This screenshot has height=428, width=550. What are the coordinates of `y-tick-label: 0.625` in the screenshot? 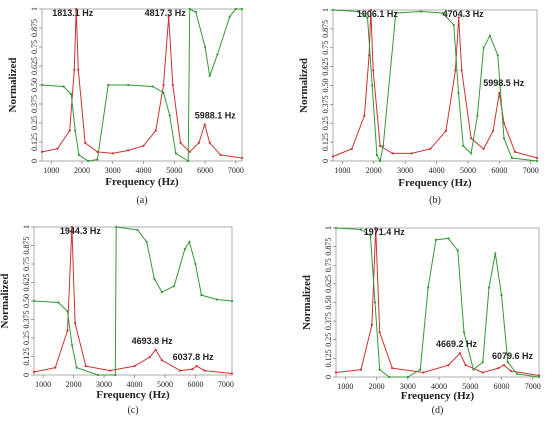 It's located at (325, 67).